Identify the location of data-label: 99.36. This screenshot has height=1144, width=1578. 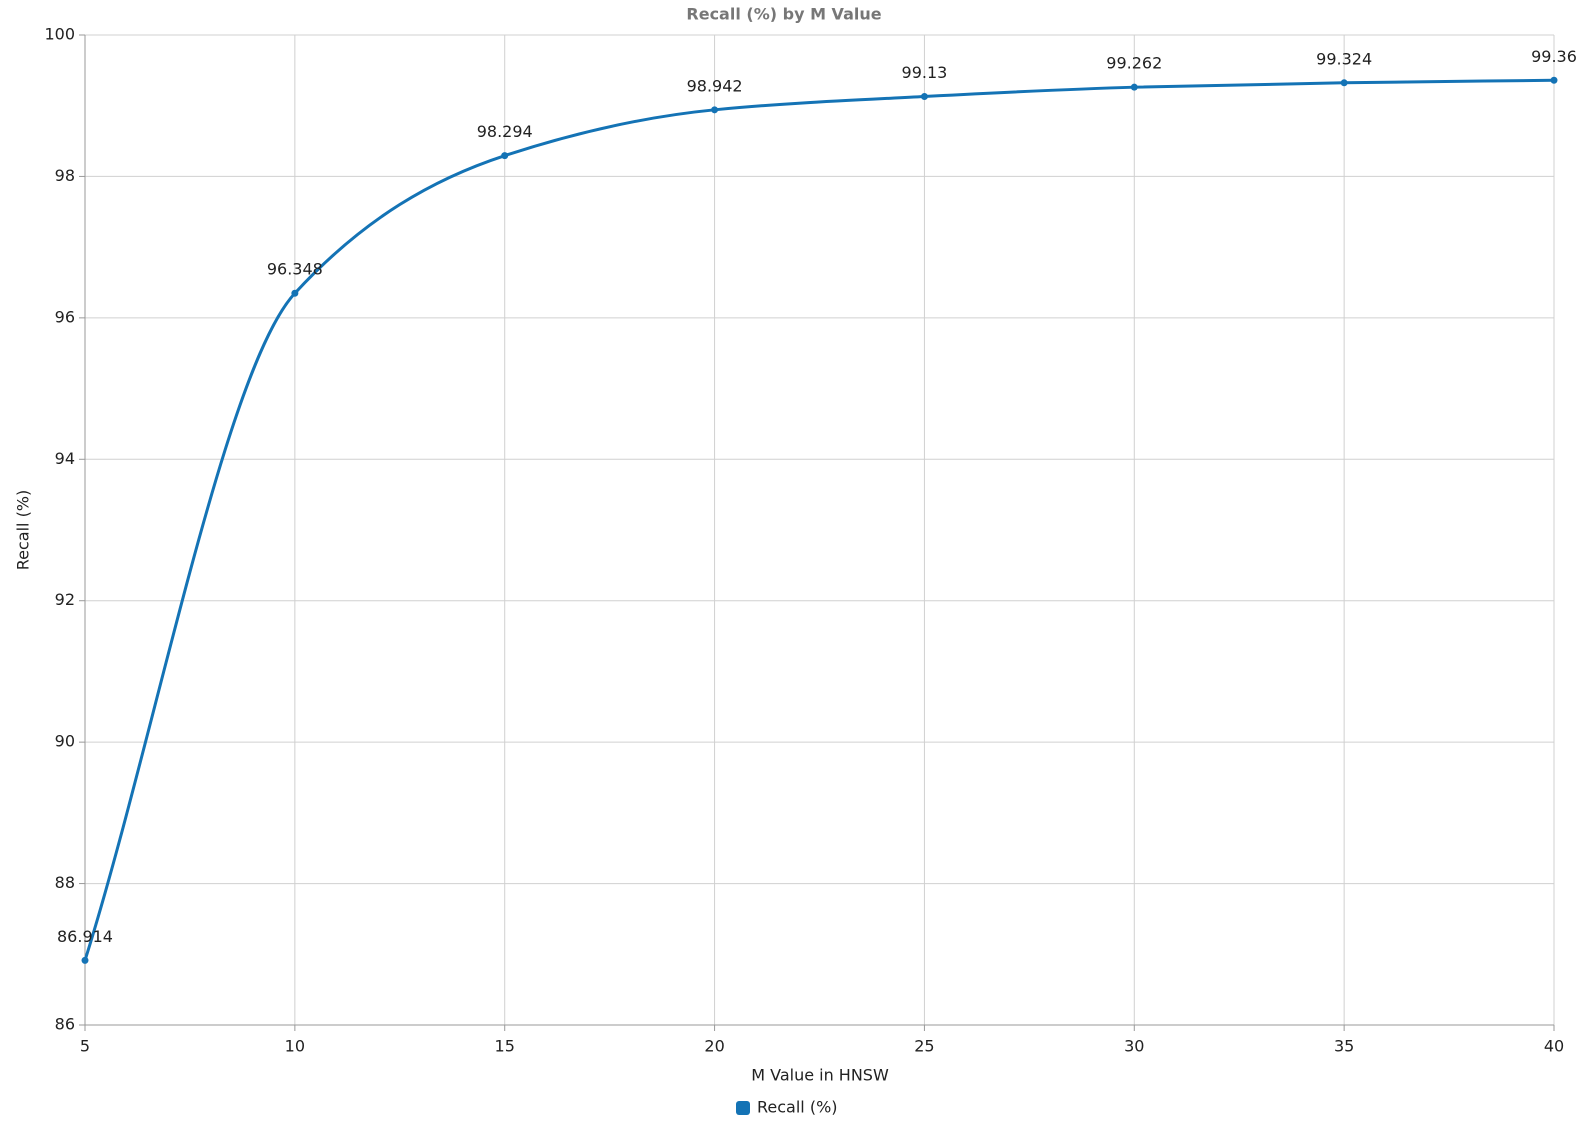
(1554, 56).